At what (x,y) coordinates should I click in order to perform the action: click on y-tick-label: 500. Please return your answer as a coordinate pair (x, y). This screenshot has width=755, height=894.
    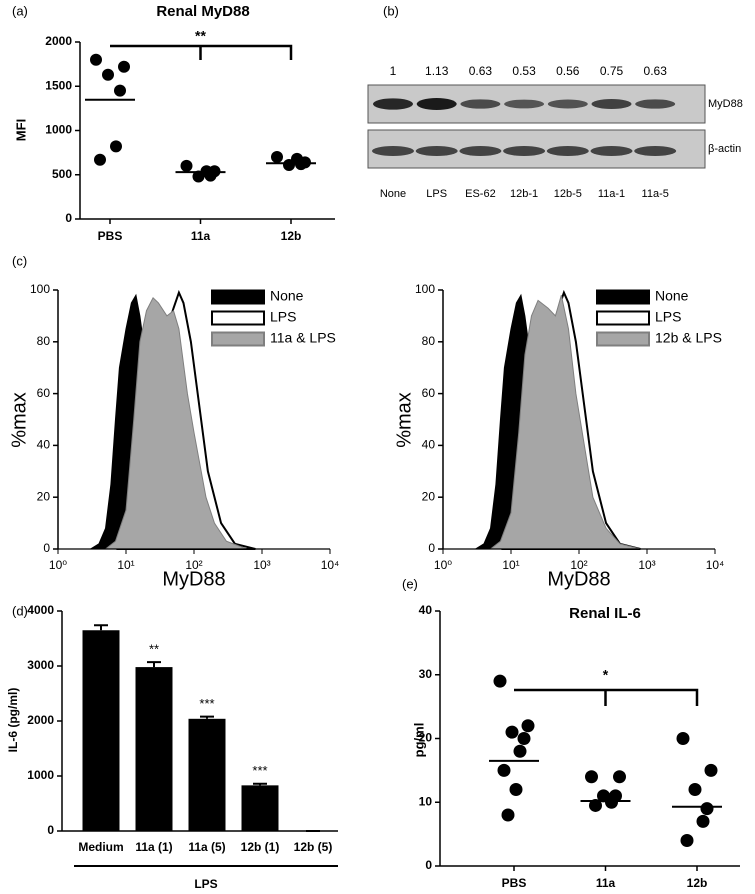
    Looking at the image, I should click on (62, 174).